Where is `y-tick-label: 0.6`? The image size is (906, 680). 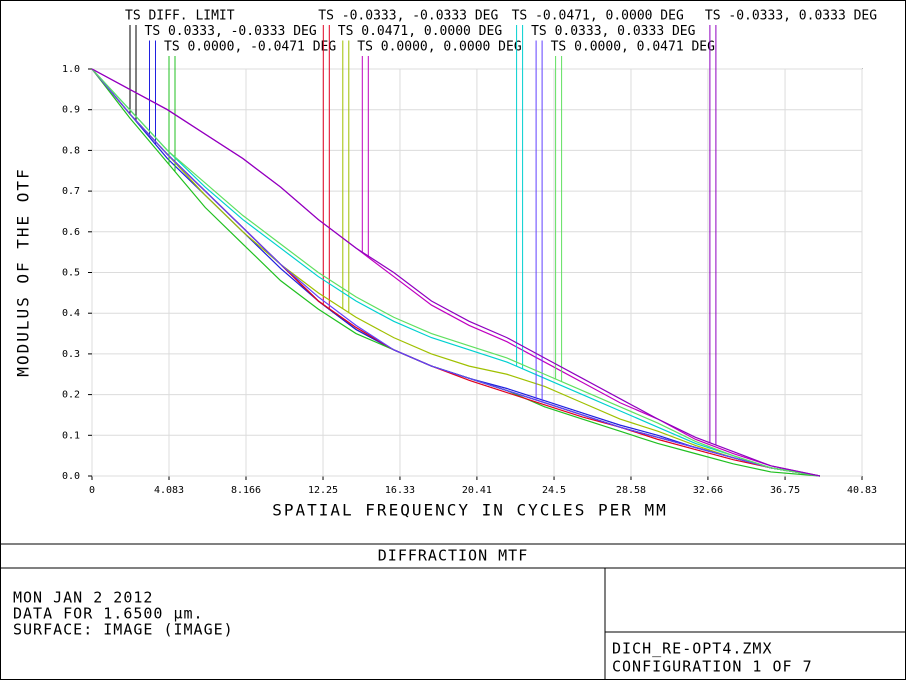 y-tick-label: 0.6 is located at coordinates (71, 232).